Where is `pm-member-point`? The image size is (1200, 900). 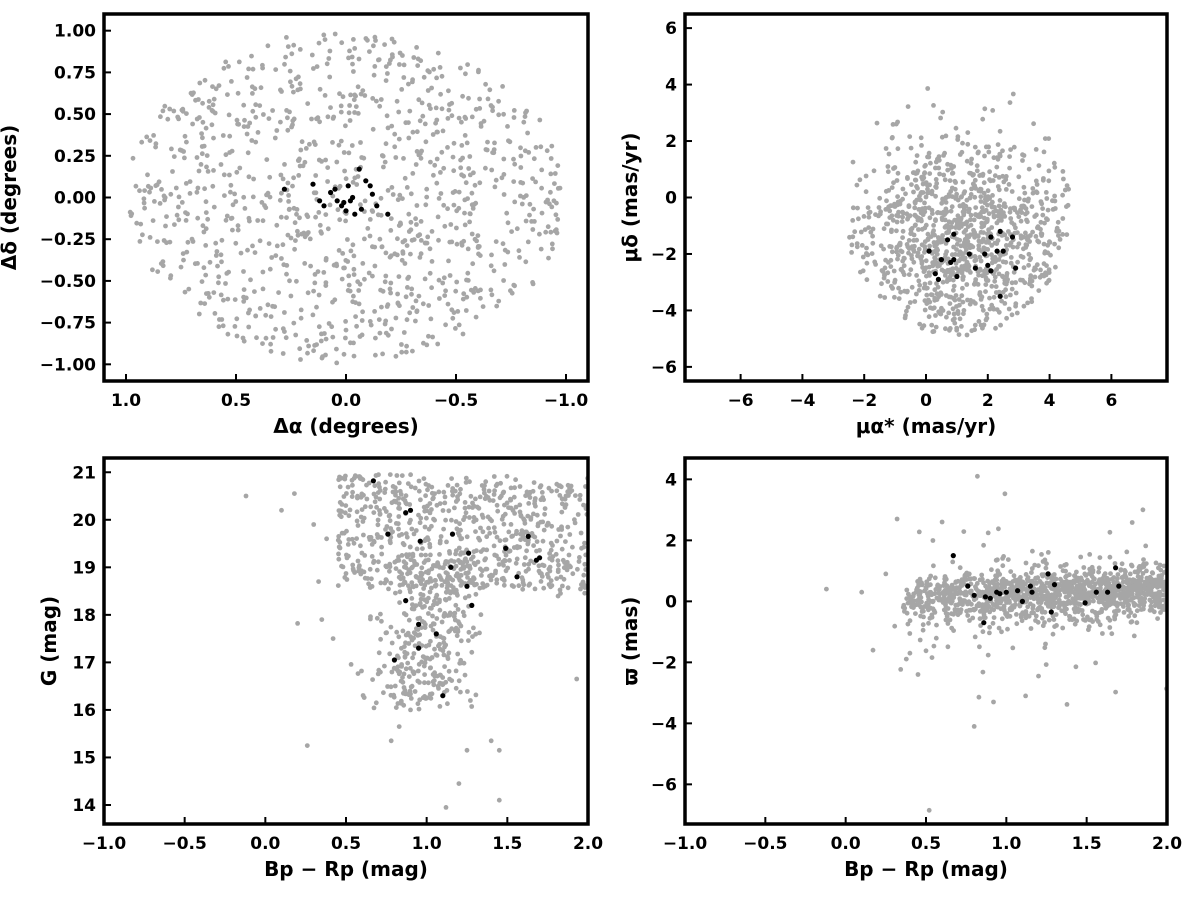 pm-member-point is located at coordinates (1003, 251).